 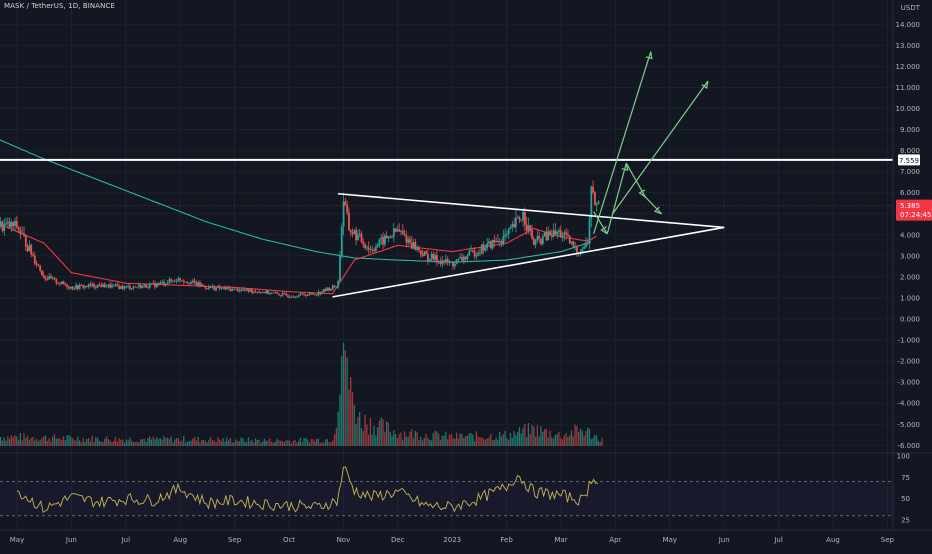 What do you see at coordinates (17, 540) in the screenshot?
I see `x-tick-label: May` at bounding box center [17, 540].